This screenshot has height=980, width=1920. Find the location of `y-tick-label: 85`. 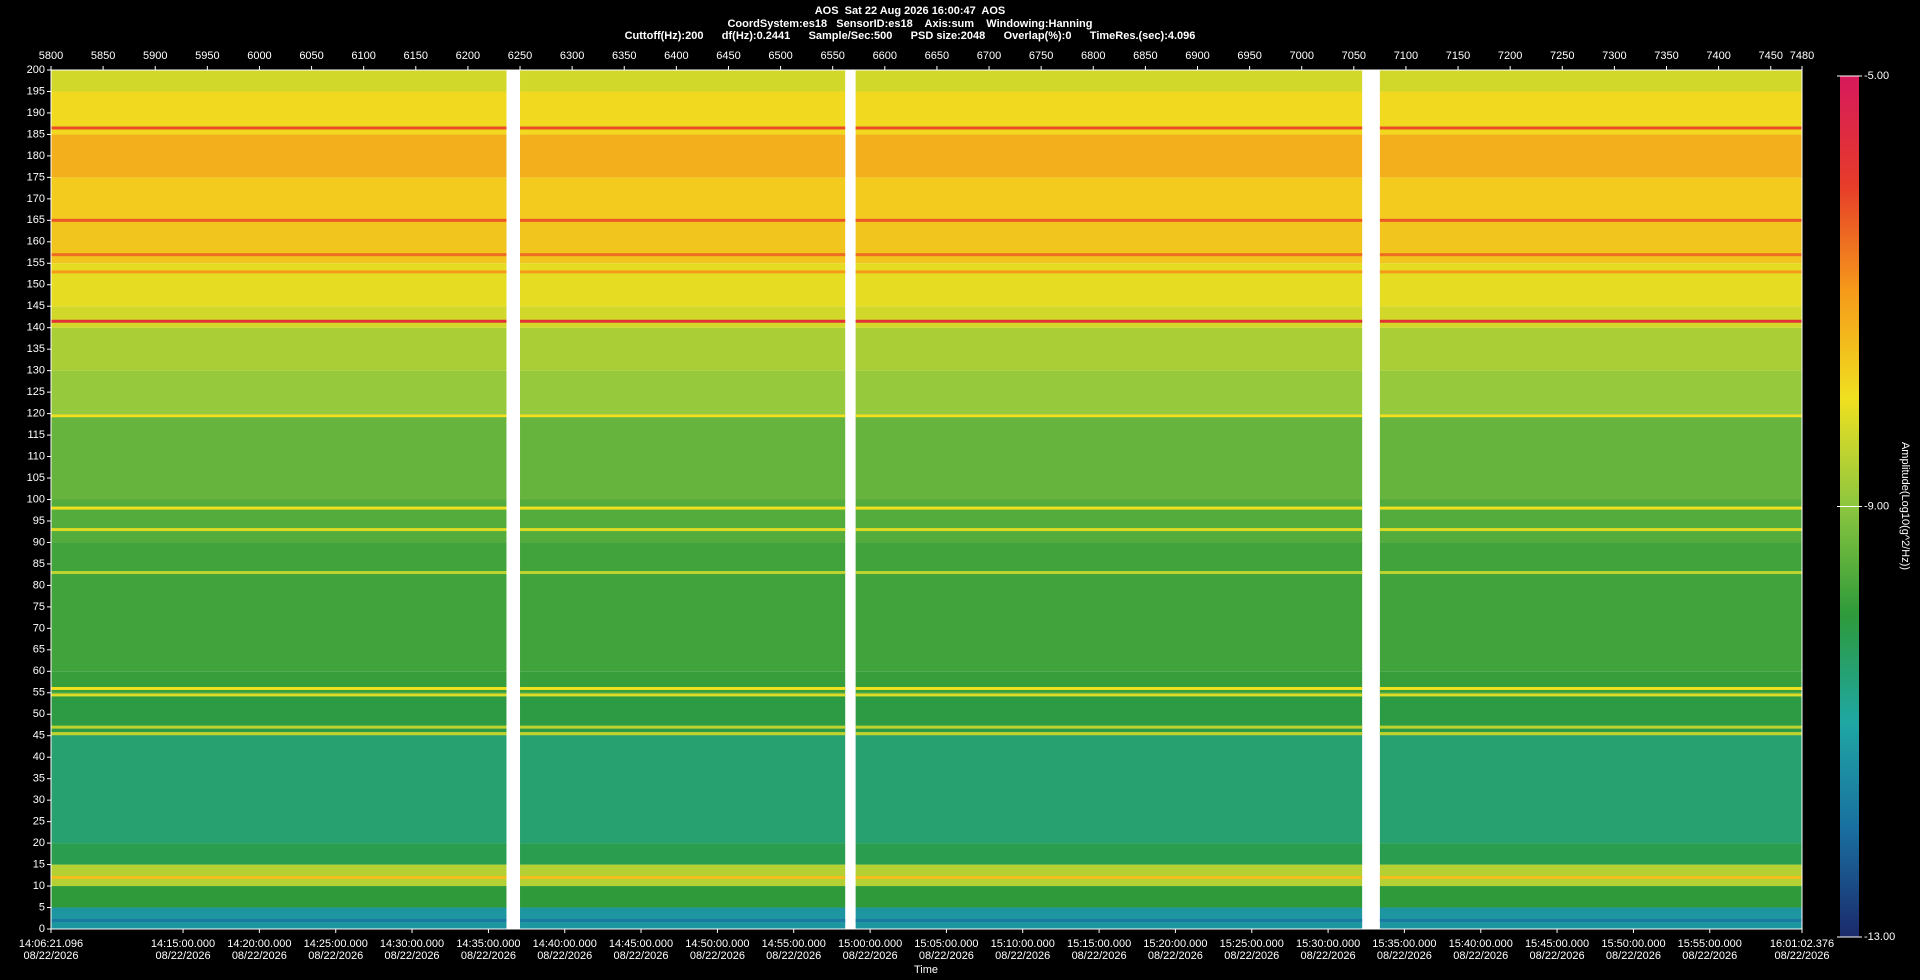

y-tick-label: 85 is located at coordinates (39, 564).